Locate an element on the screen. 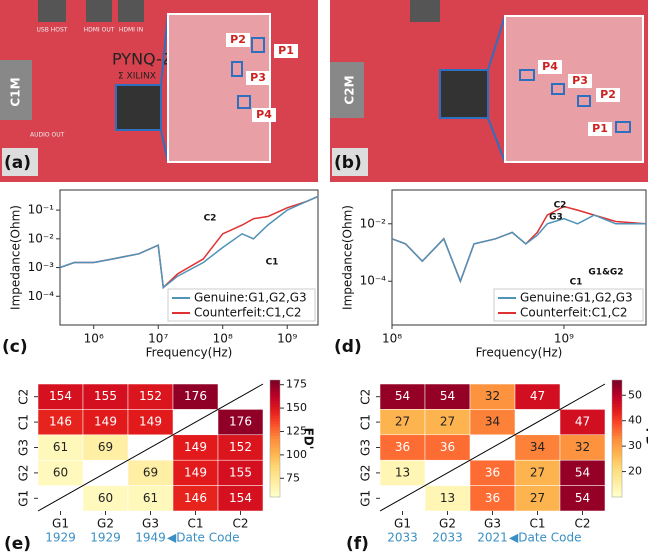  cell-label: 32 is located at coordinates (582, 447).